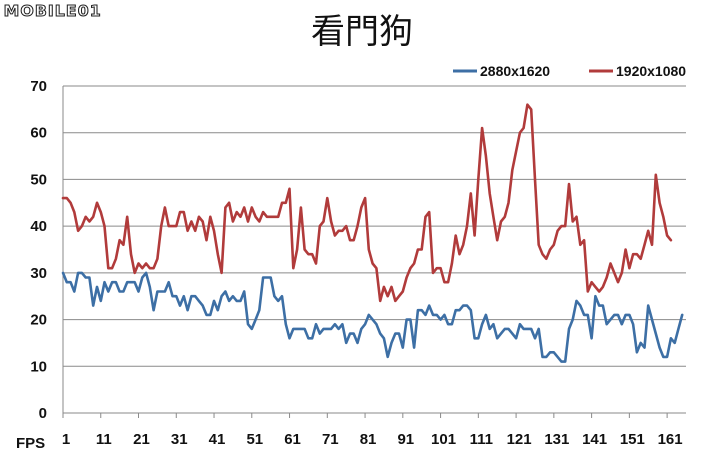  What do you see at coordinates (362, 32) in the screenshot?
I see `chart-title: 看門狗` at bounding box center [362, 32].